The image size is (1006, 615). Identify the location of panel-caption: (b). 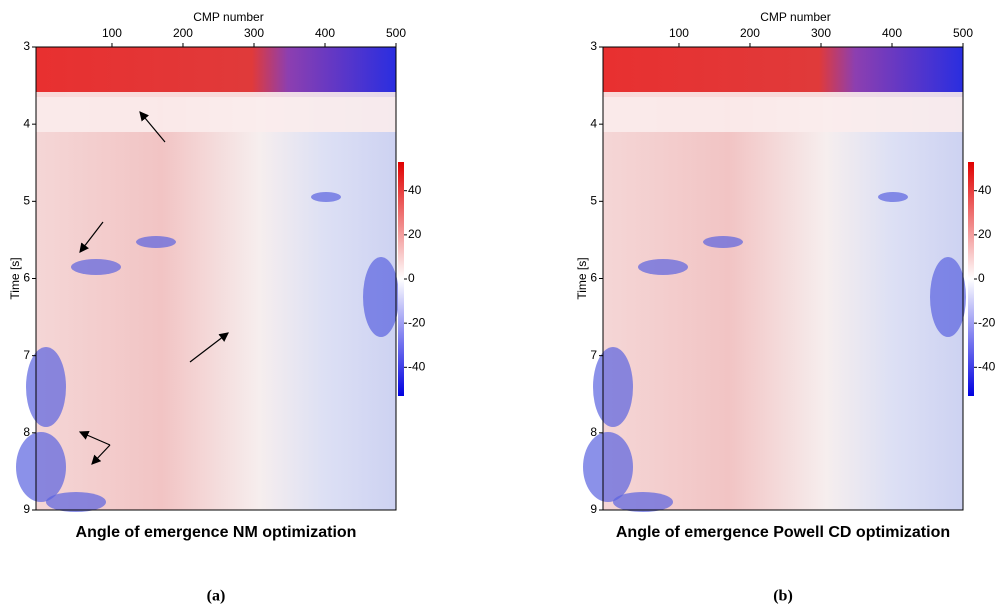
(783, 596).